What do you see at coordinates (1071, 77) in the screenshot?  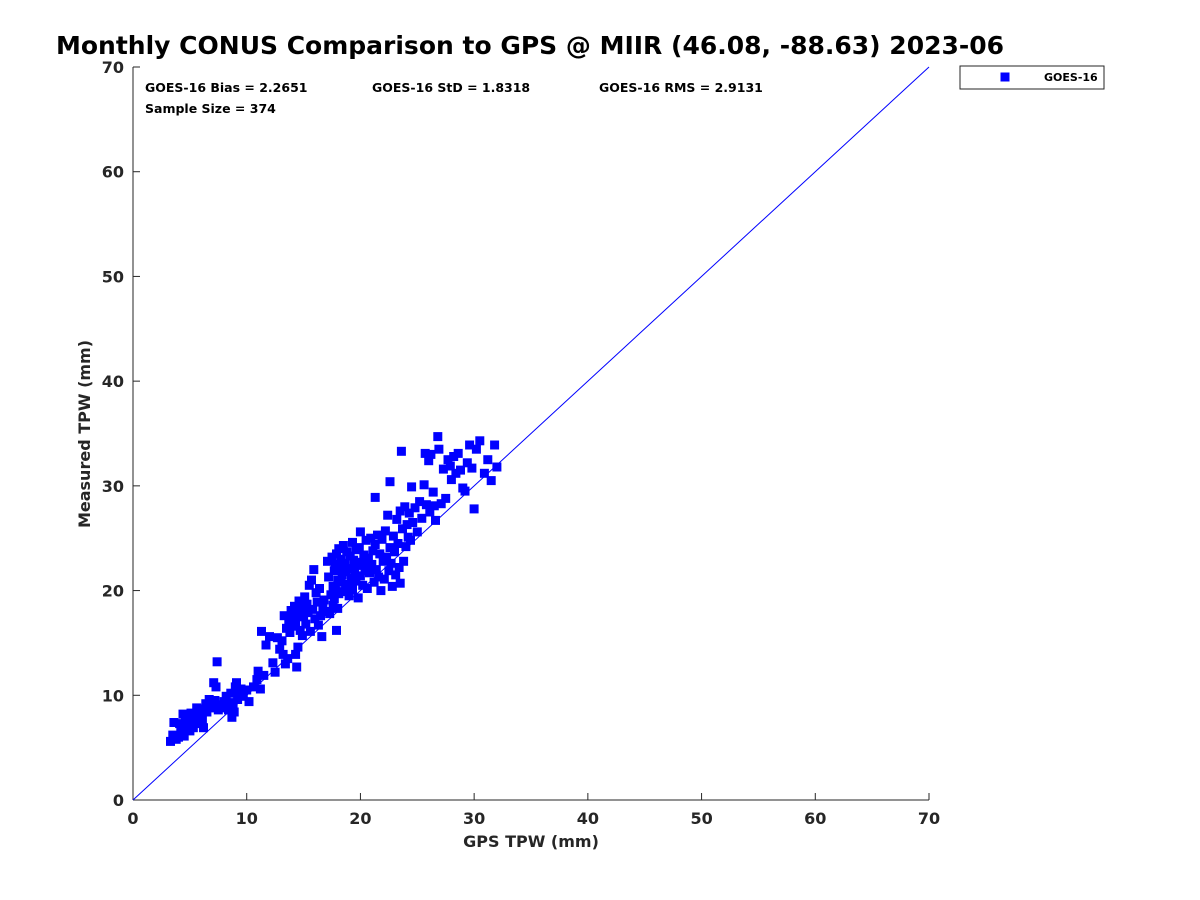 I see `legend-label: GOES-16` at bounding box center [1071, 77].